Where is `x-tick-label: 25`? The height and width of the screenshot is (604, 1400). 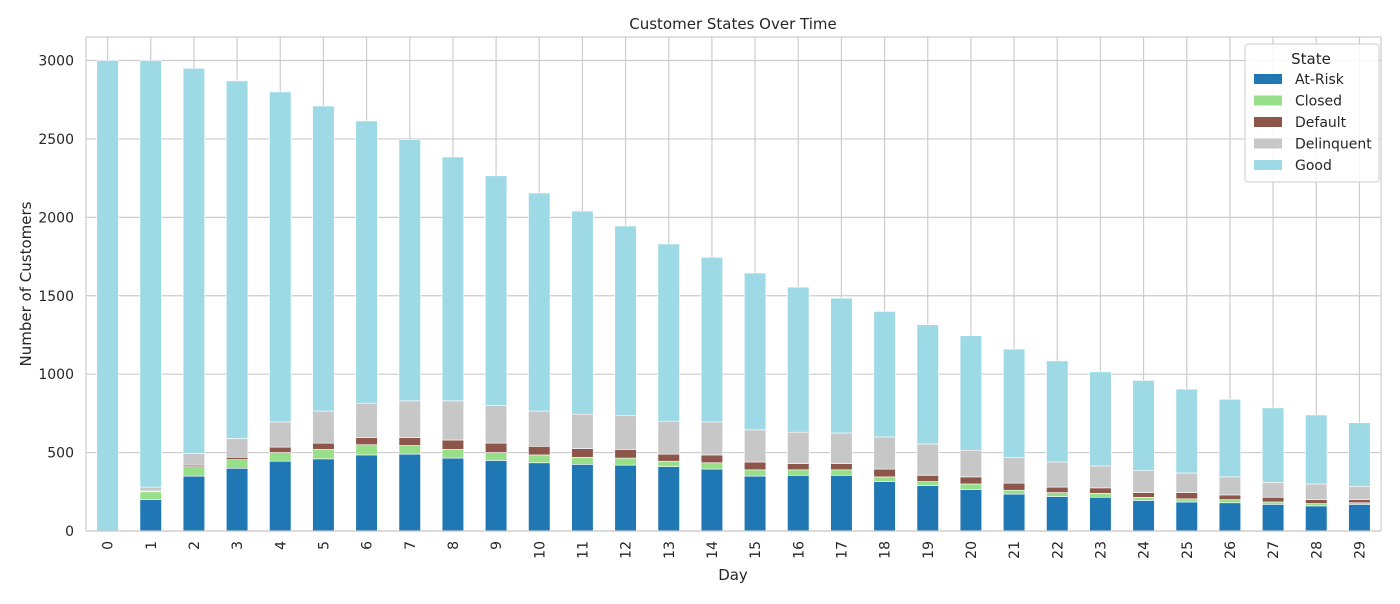
x-tick-label: 25 is located at coordinates (1188, 550).